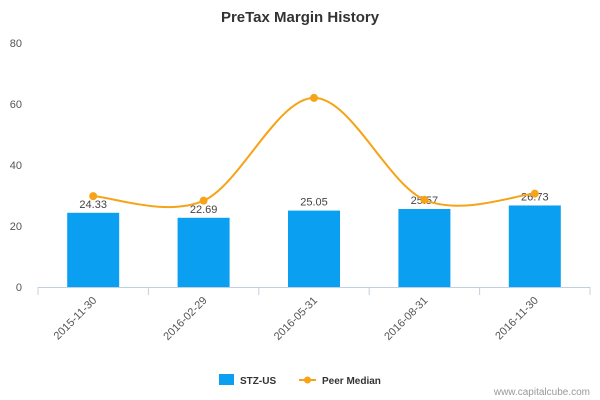 Image resolution: width=600 pixels, height=400 pixels. I want to click on bar-data-label: 24.33, so click(93, 205).